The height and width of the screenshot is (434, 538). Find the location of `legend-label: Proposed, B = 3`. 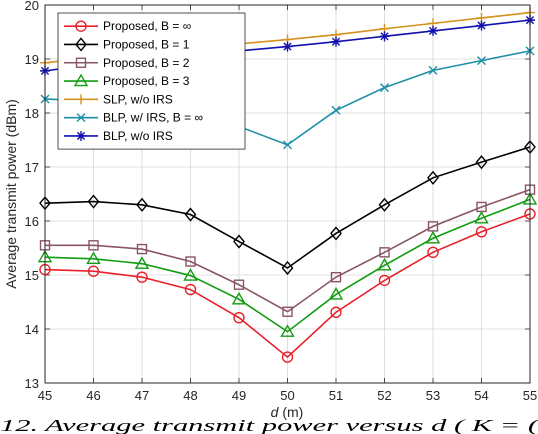

legend-label: Proposed, B = 3 is located at coordinates (146, 81).